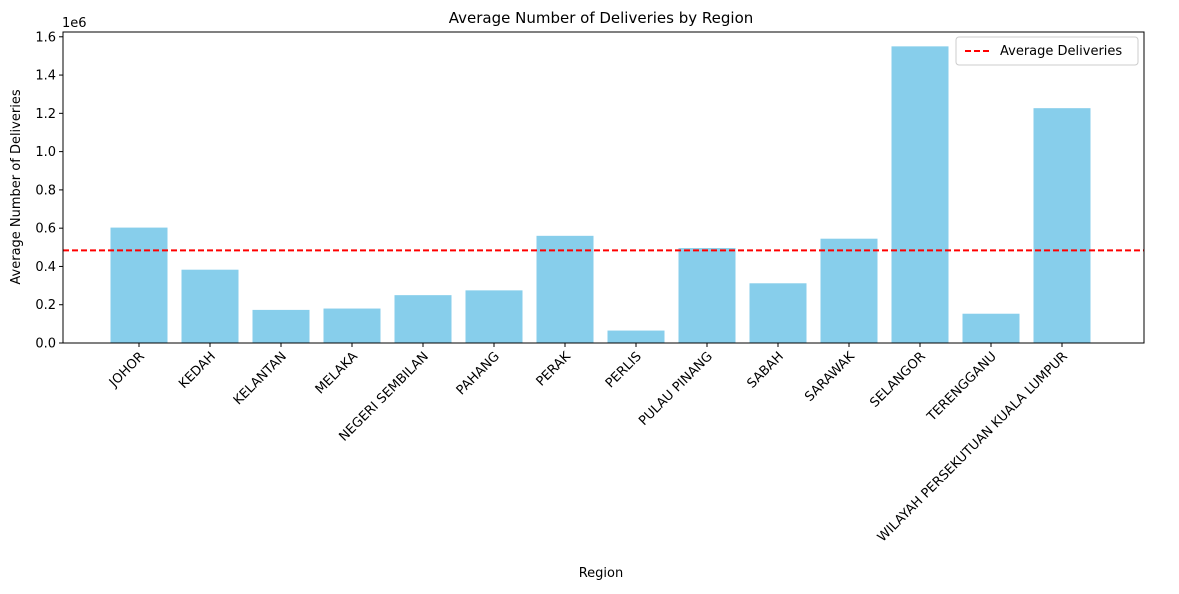 The width and height of the screenshot is (1179, 594). I want to click on x-tick-label: KEDAH, so click(197, 370).